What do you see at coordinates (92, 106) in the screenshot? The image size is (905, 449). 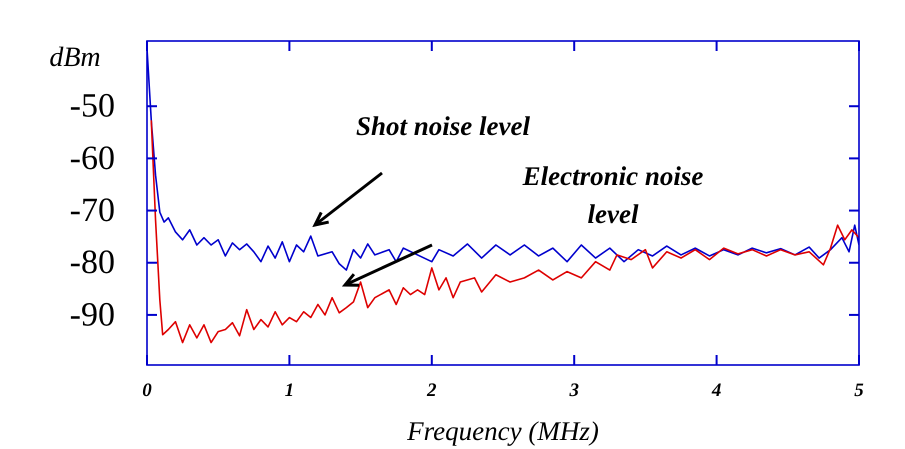 I see `y-tick-label: -50` at bounding box center [92, 106].